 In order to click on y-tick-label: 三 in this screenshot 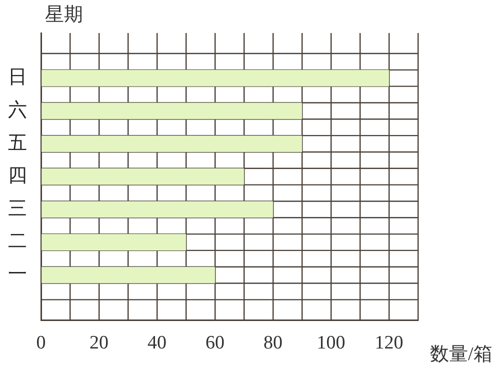, I will do `click(17, 209)`.